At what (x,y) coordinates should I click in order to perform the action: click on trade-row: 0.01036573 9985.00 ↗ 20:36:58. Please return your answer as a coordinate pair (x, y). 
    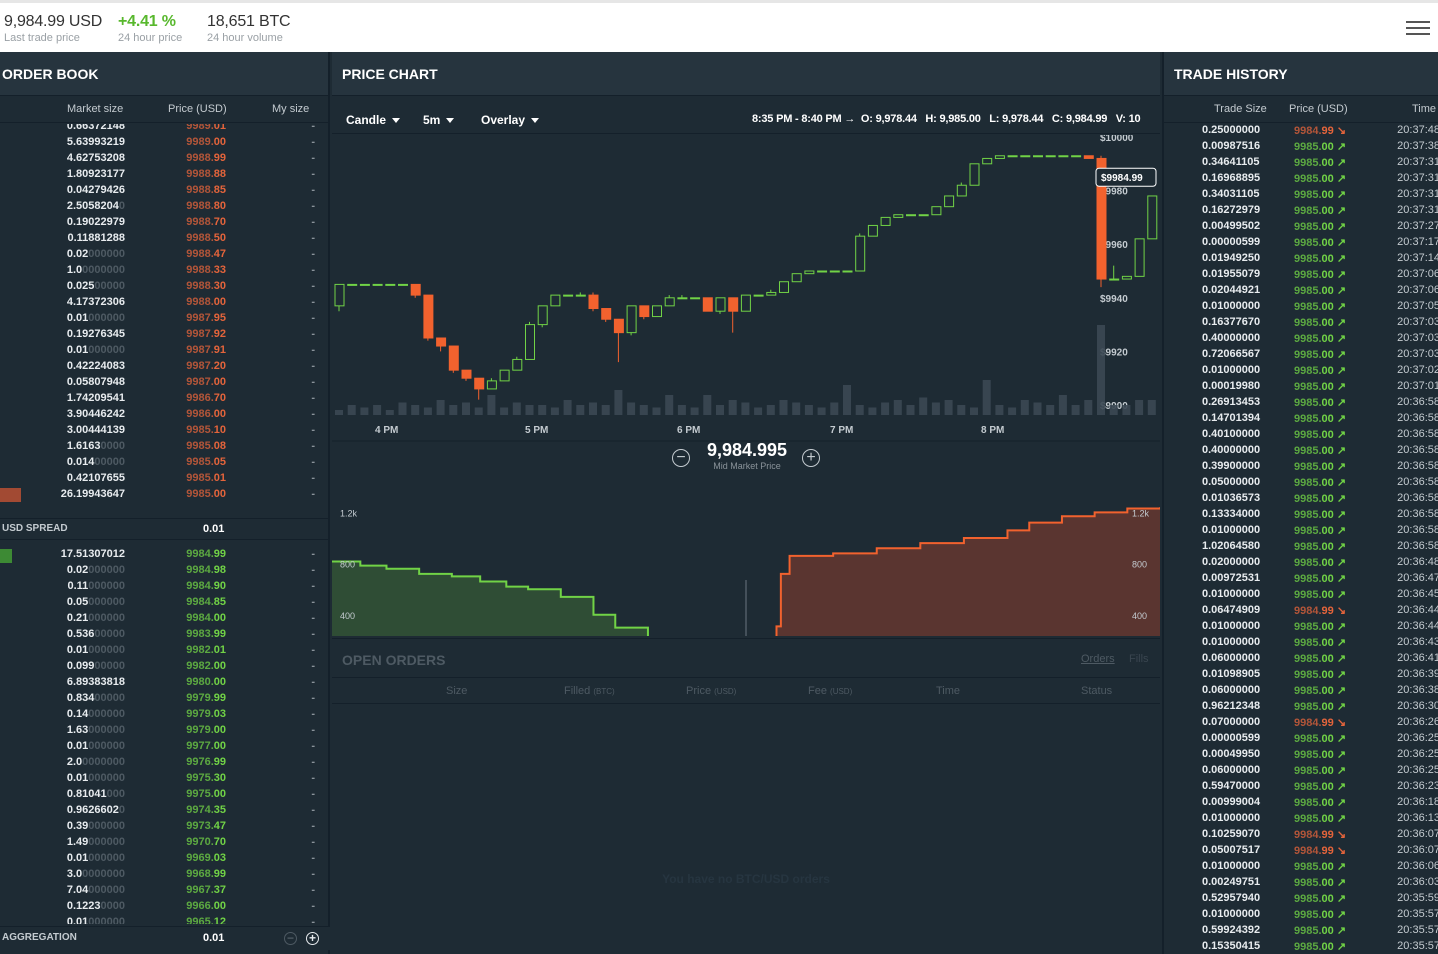
    Looking at the image, I should click on (1301, 500).